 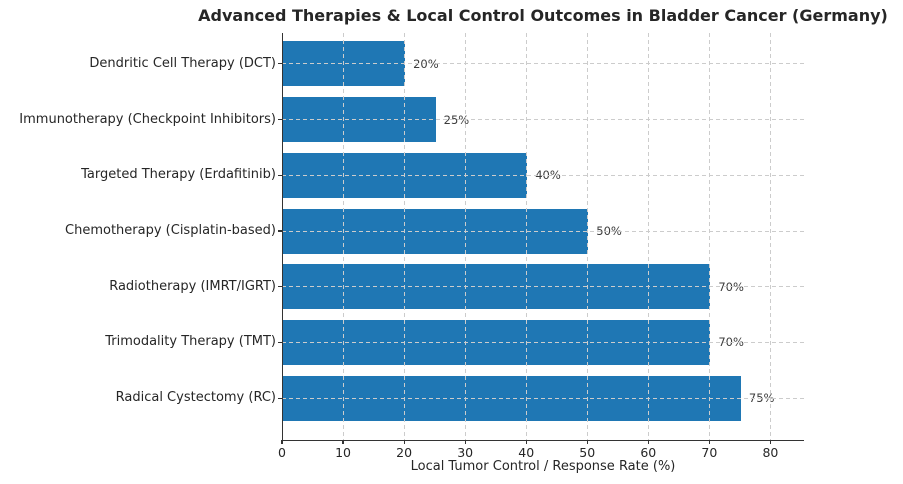 I want to click on x-tick-label: 40, so click(x=526, y=452).